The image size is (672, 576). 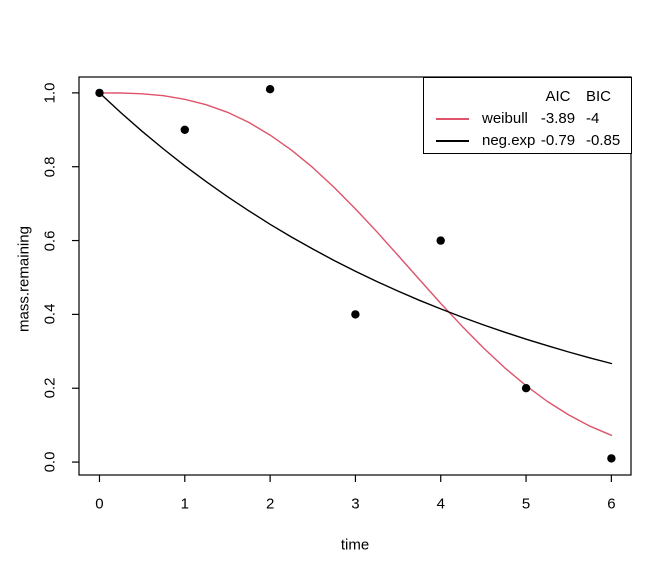 I want to click on weibull-line-sample, so click(x=452, y=119).